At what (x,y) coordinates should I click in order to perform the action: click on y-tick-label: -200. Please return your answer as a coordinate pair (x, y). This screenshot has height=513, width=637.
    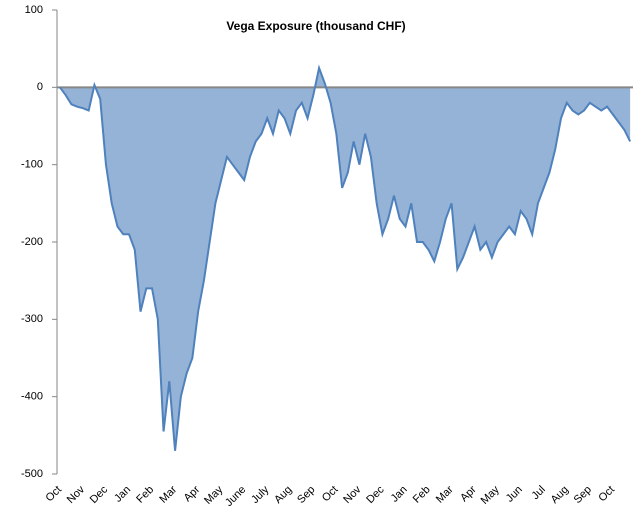
    Looking at the image, I should click on (32, 242).